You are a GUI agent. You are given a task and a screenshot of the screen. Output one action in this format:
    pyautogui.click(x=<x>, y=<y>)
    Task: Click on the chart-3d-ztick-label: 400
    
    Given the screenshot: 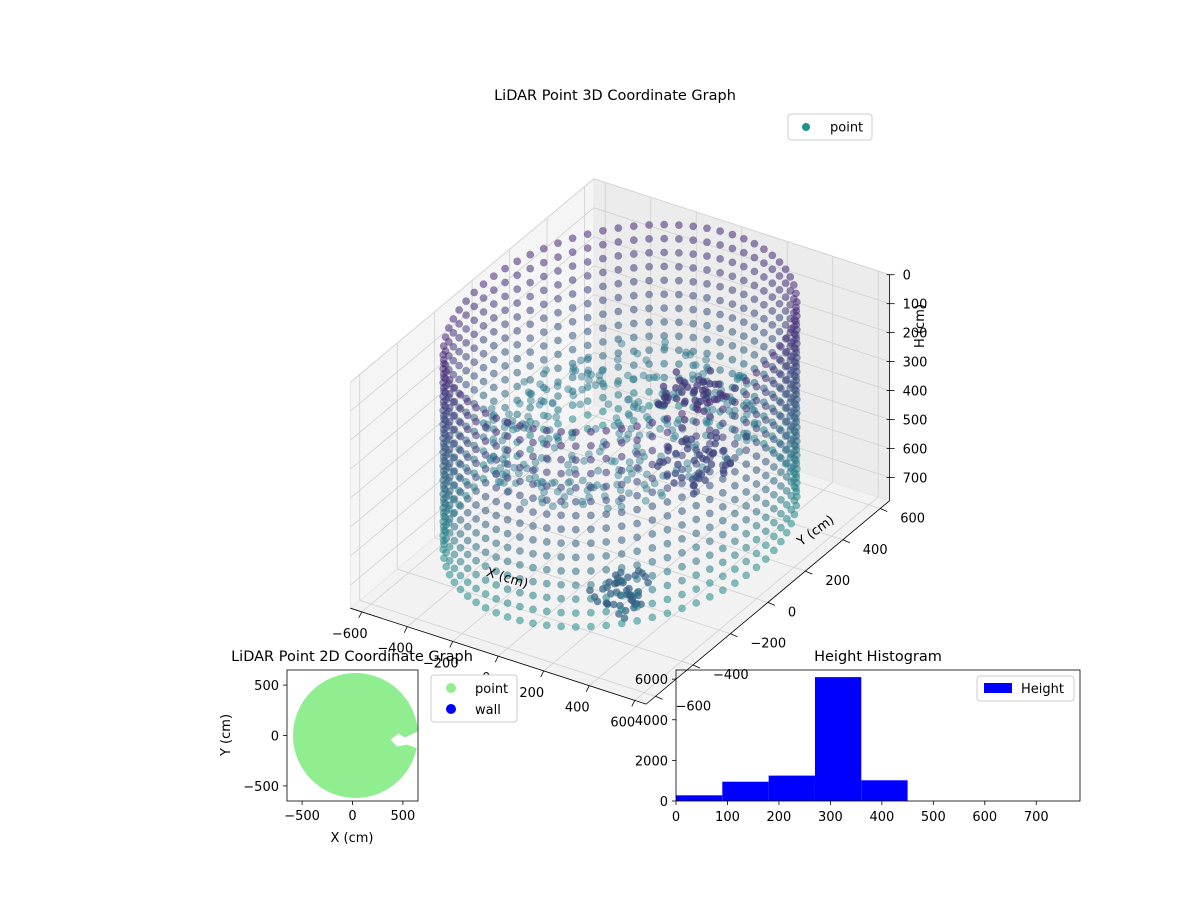 What is the action you would take?
    pyautogui.click(x=915, y=392)
    